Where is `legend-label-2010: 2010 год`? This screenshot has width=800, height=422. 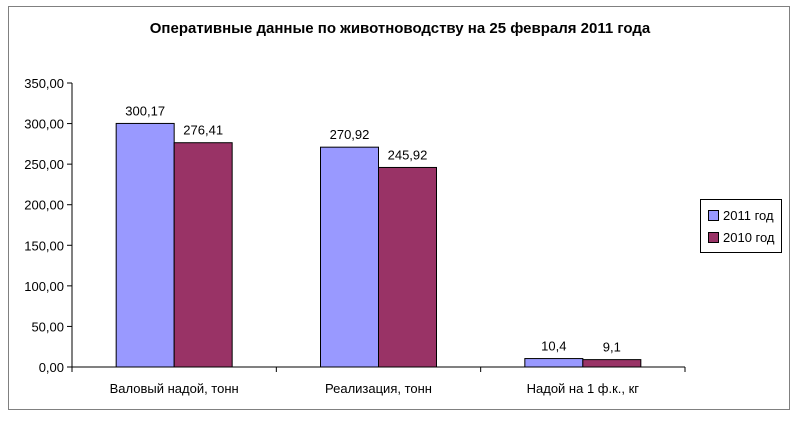 legend-label-2010: 2010 год is located at coordinates (749, 237).